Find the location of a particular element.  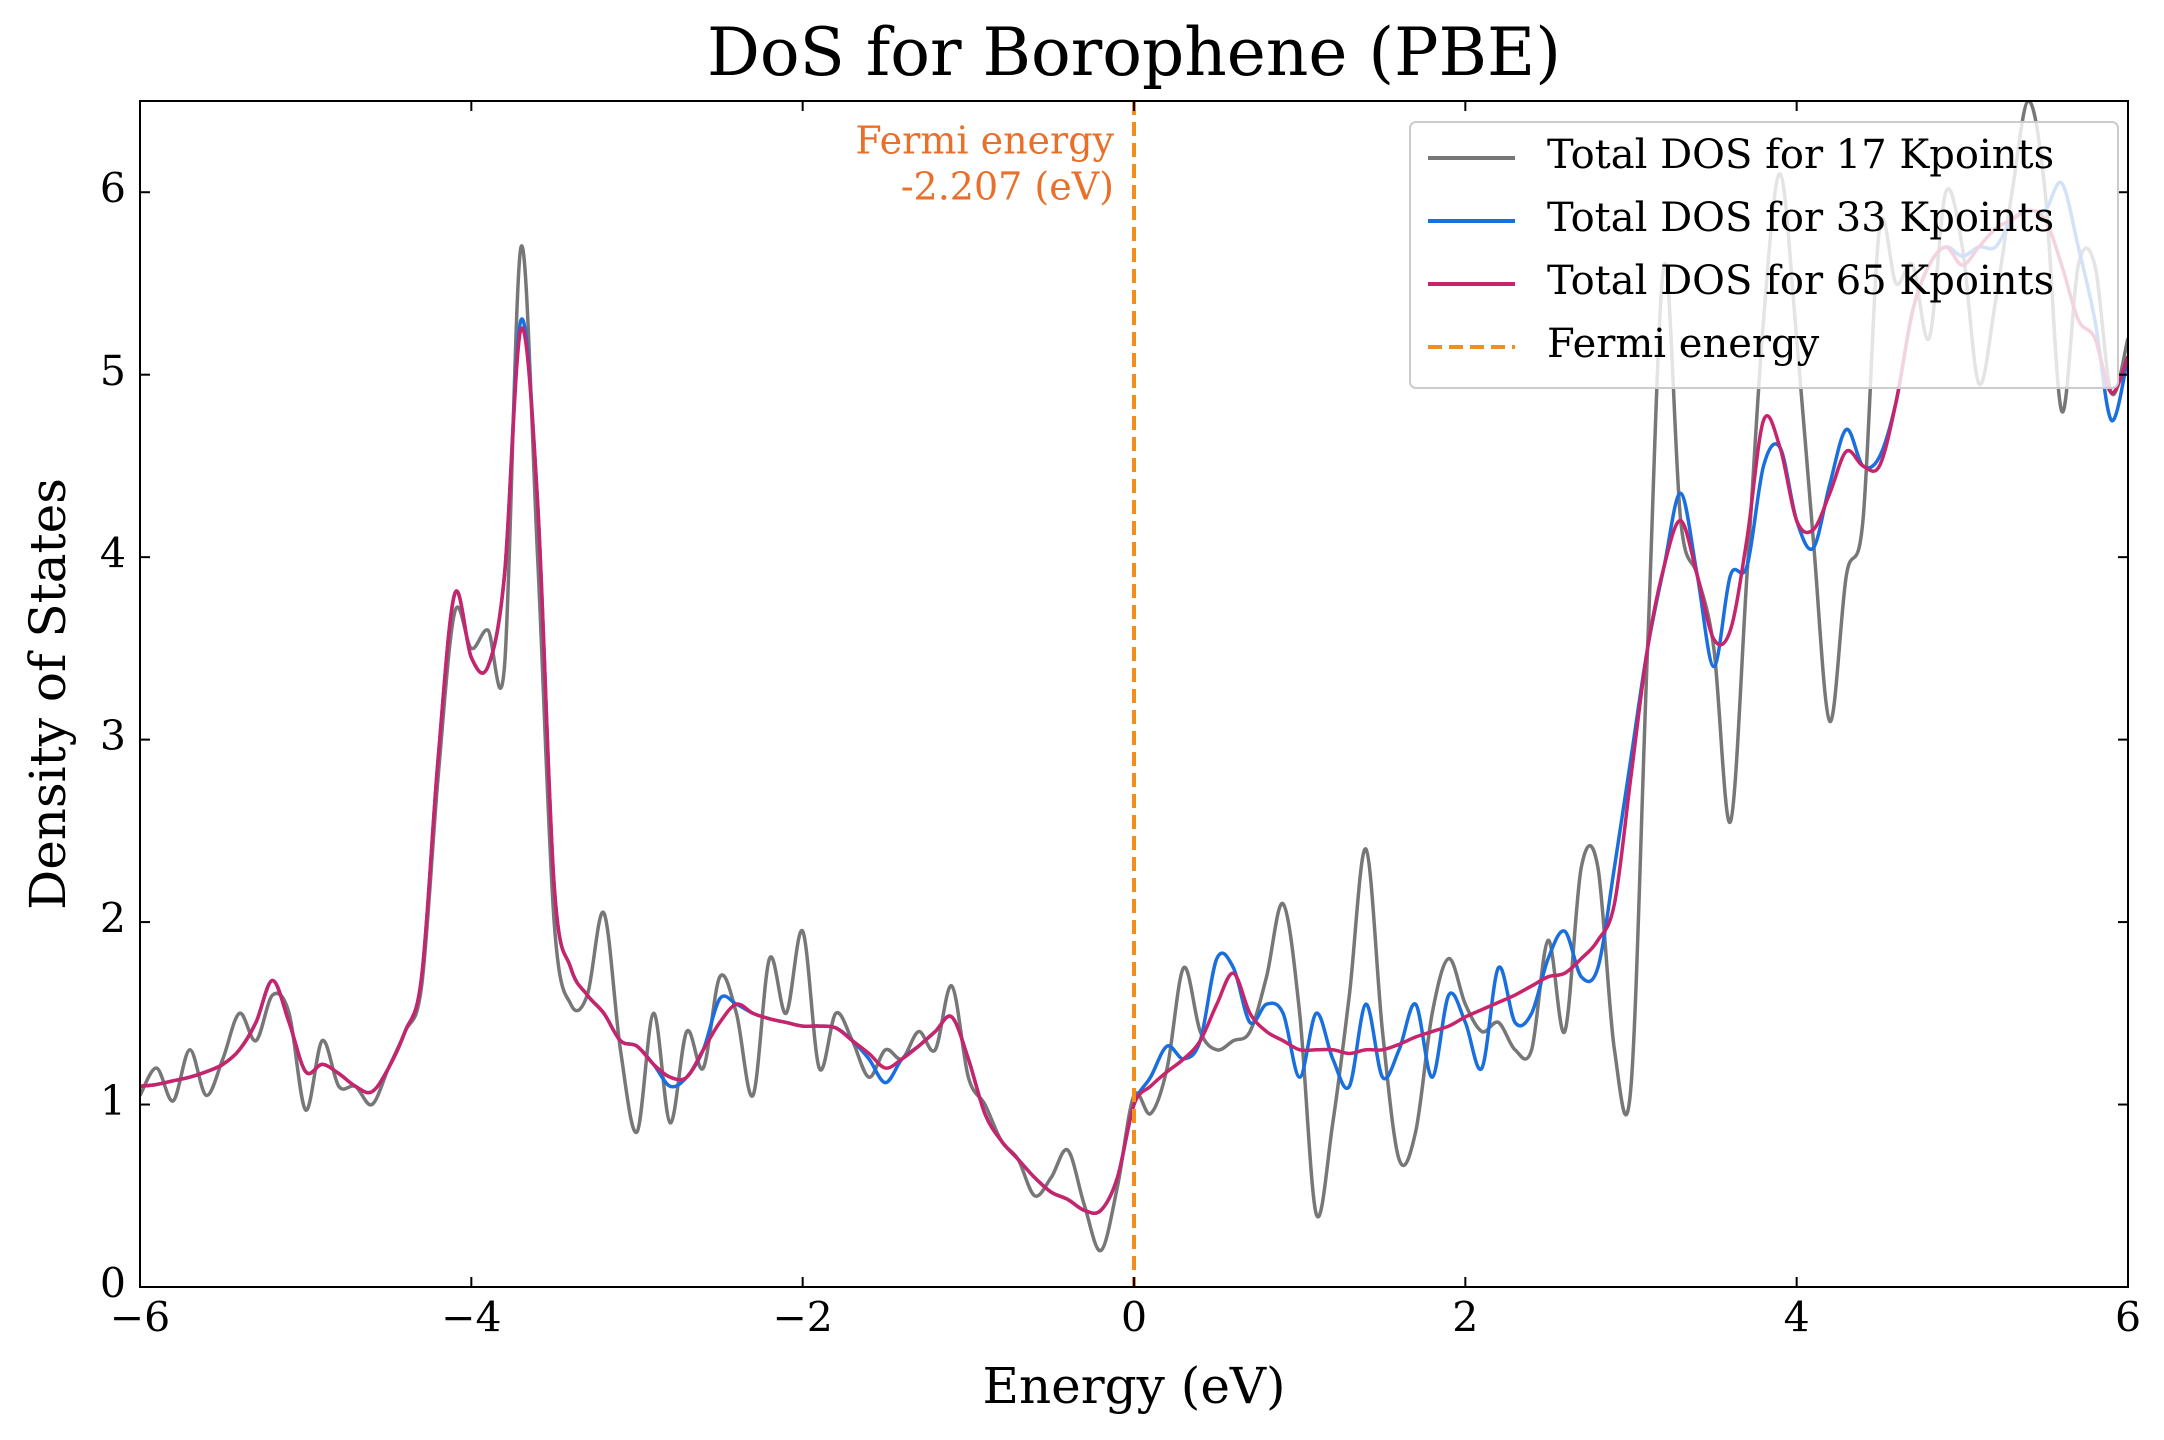

legend-label: Fermi energy is located at coordinates (1683, 344).